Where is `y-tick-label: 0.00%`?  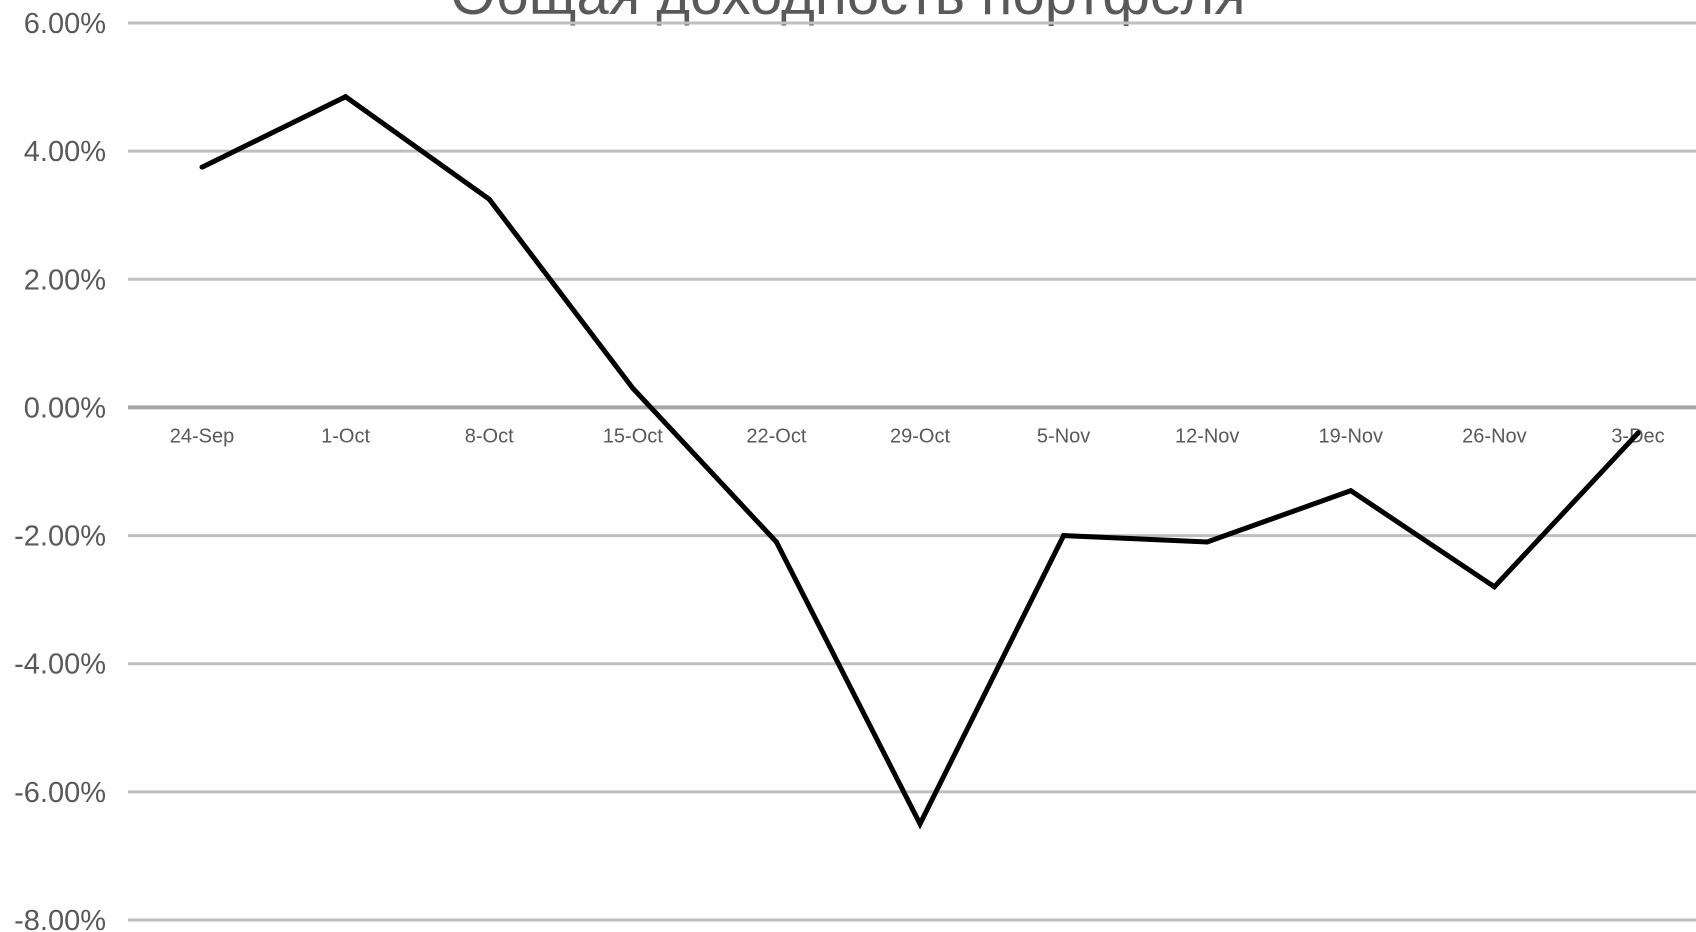 y-tick-label: 0.00% is located at coordinates (65, 408).